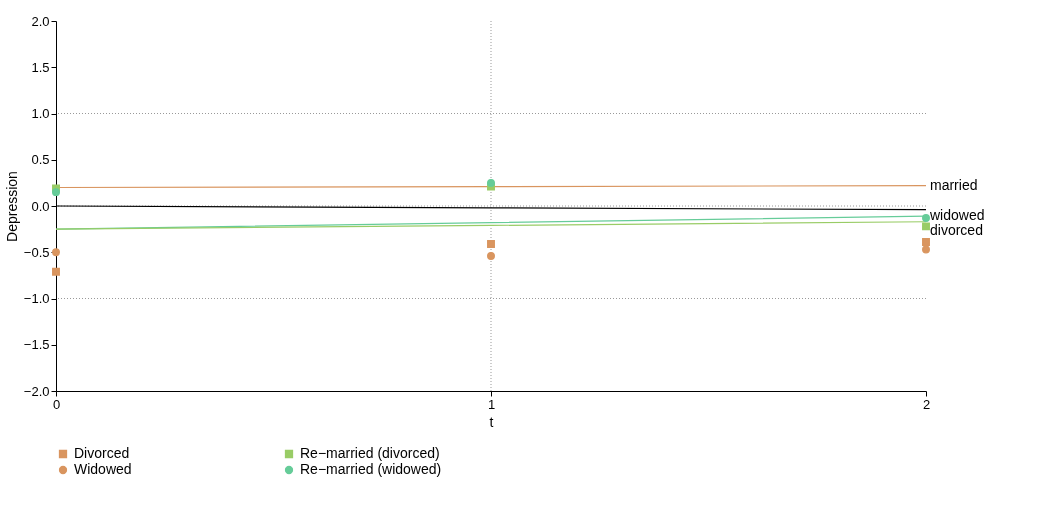 The width and height of the screenshot is (1041, 509). What do you see at coordinates (956, 230) in the screenshot?
I see `series-label: divorced` at bounding box center [956, 230].